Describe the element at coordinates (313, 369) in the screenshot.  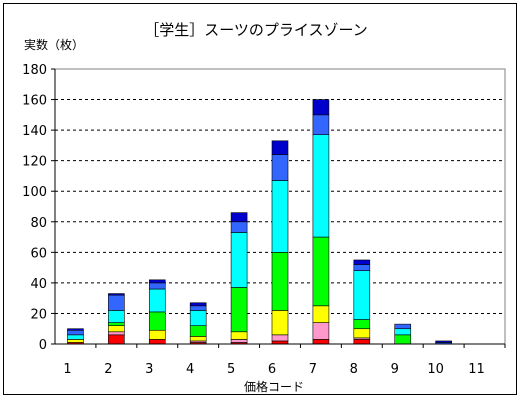
I see `x-tick-label: 7` at that location.